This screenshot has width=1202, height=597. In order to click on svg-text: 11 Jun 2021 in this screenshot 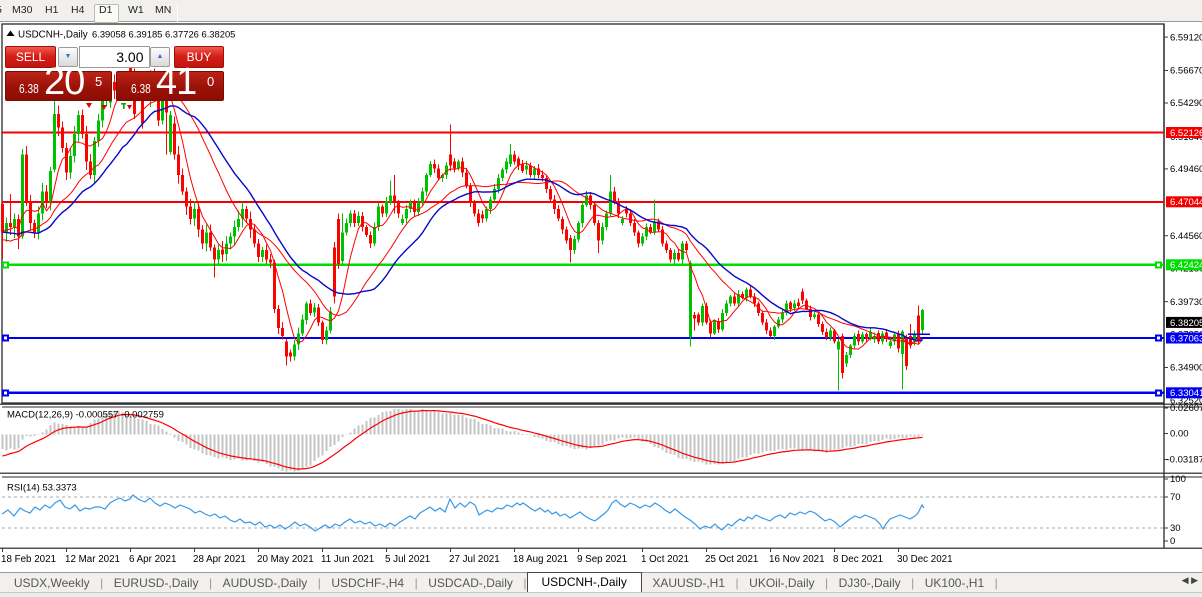, I will do `click(347, 559)`.